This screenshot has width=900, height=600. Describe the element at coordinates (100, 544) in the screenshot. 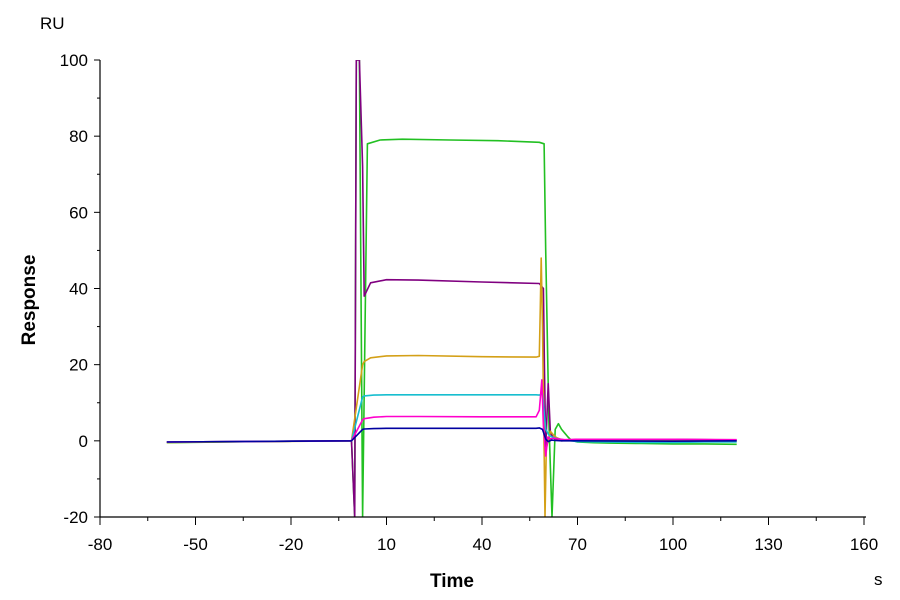

I see `x-tick-label: -80` at that location.